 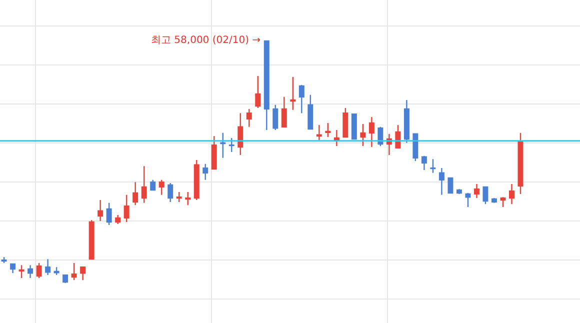 What do you see at coordinates (206, 40) in the screenshot?
I see `annotation: 최고 58,000 (02/10) →` at bounding box center [206, 40].